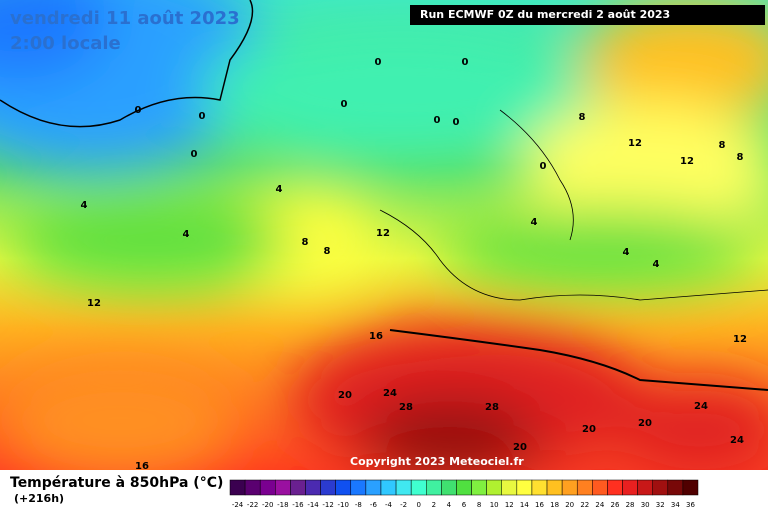  Describe the element at coordinates (374, 505) in the screenshot. I see `colorbar-label: -6` at that location.